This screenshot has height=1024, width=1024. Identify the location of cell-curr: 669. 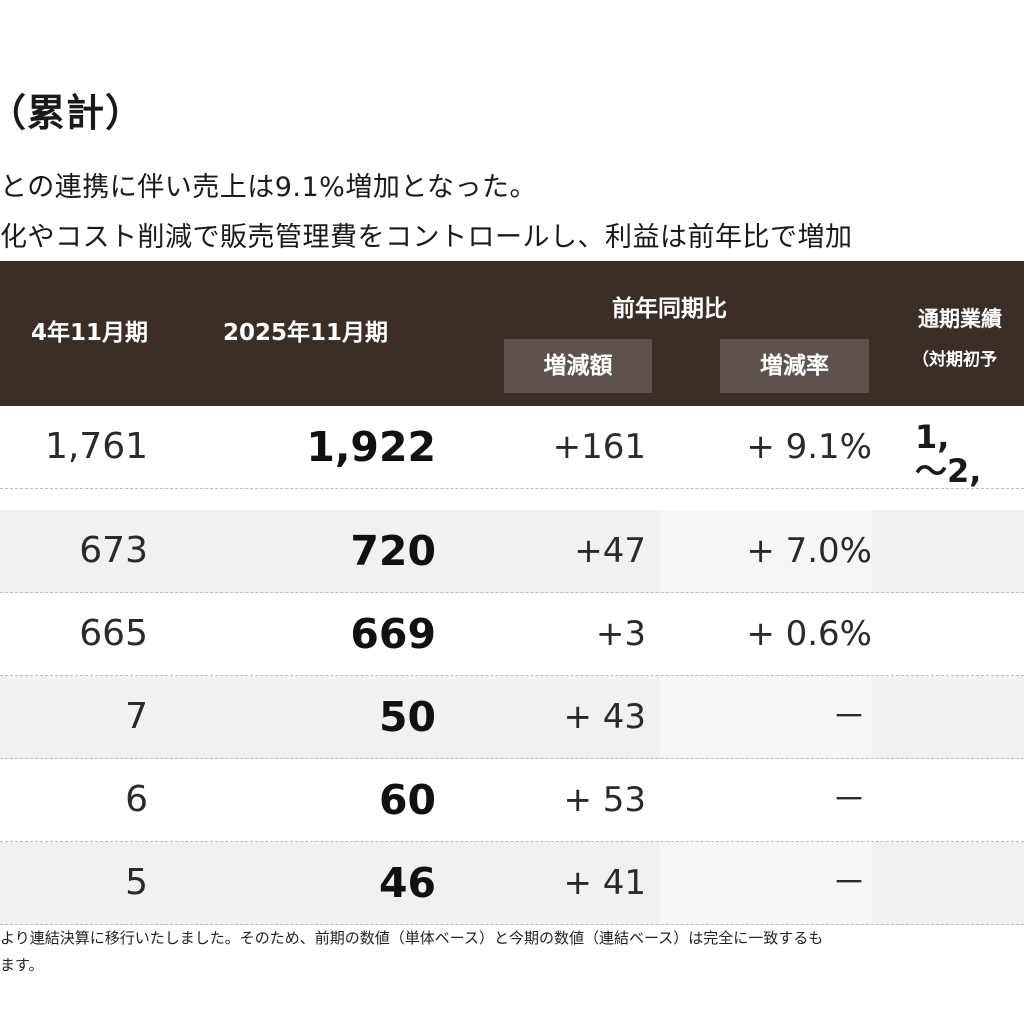
(393, 634).